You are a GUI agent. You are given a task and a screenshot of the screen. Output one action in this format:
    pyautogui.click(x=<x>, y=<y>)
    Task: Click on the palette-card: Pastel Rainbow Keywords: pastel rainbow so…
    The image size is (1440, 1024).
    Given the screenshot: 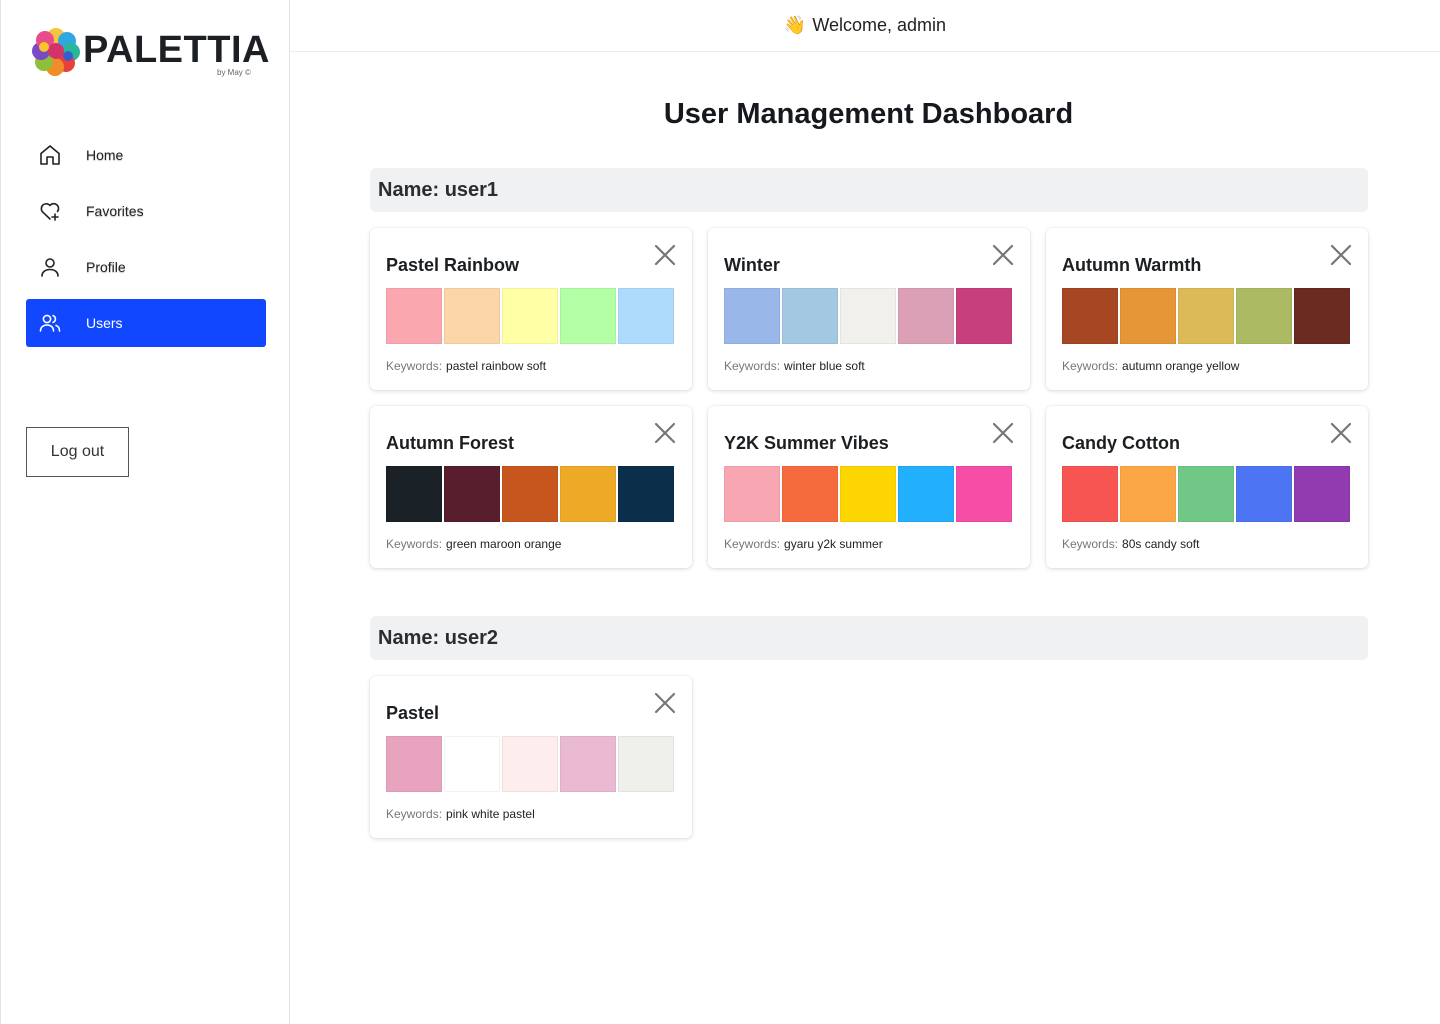 What is the action you would take?
    pyautogui.click(x=531, y=309)
    